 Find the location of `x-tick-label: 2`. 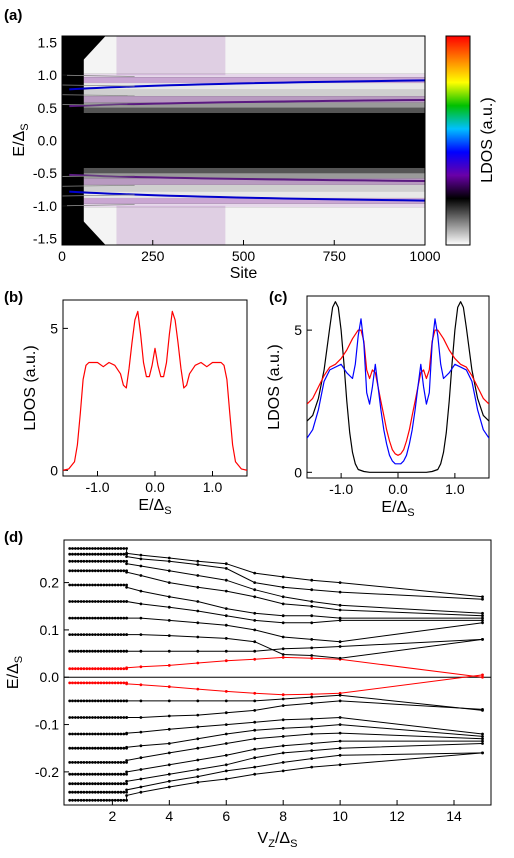

x-tick-label: 2 is located at coordinates (112, 816).